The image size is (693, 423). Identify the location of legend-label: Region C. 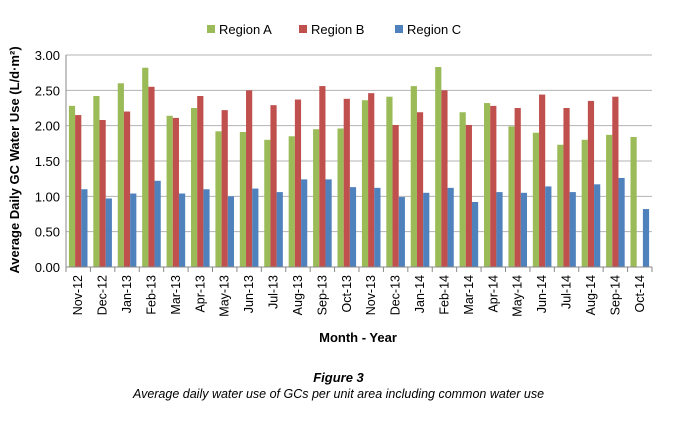
(434, 29).